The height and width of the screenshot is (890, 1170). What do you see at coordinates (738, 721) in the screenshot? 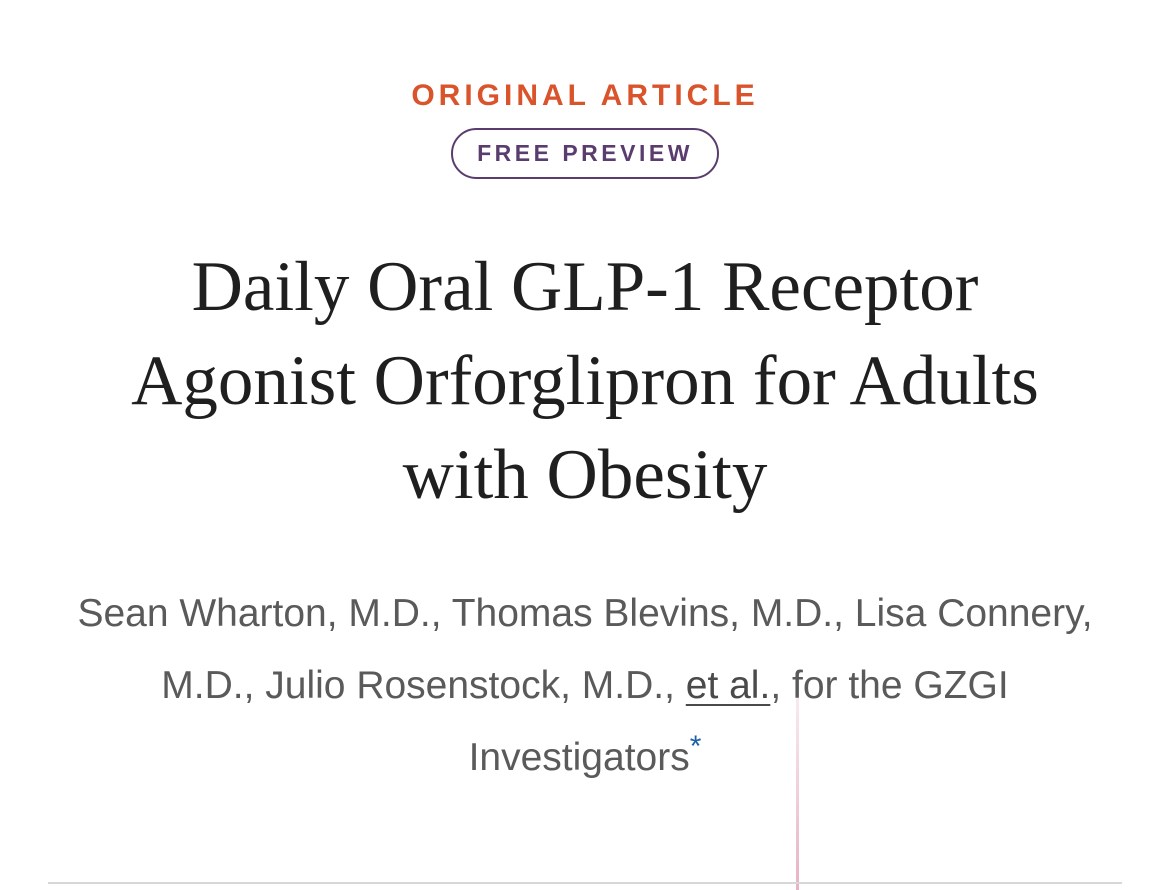
I see `investigator-group: , for the GZGI Investigators` at bounding box center [738, 721].